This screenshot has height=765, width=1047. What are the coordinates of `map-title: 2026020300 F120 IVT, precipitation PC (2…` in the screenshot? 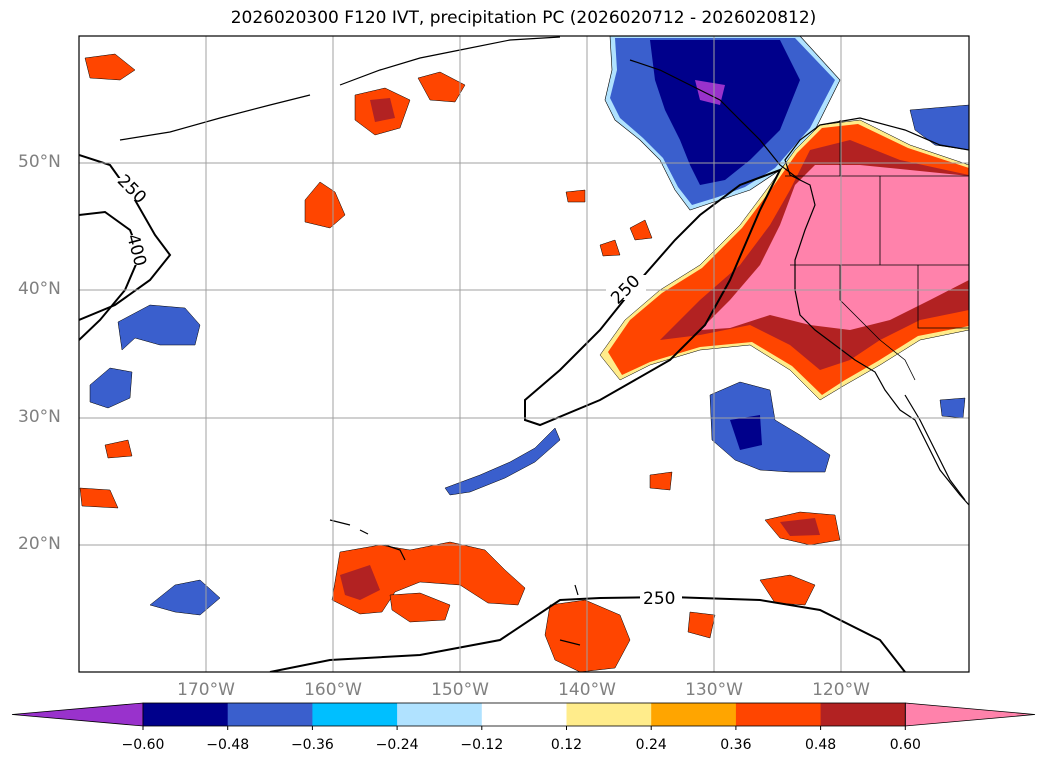 It's located at (523, 18).